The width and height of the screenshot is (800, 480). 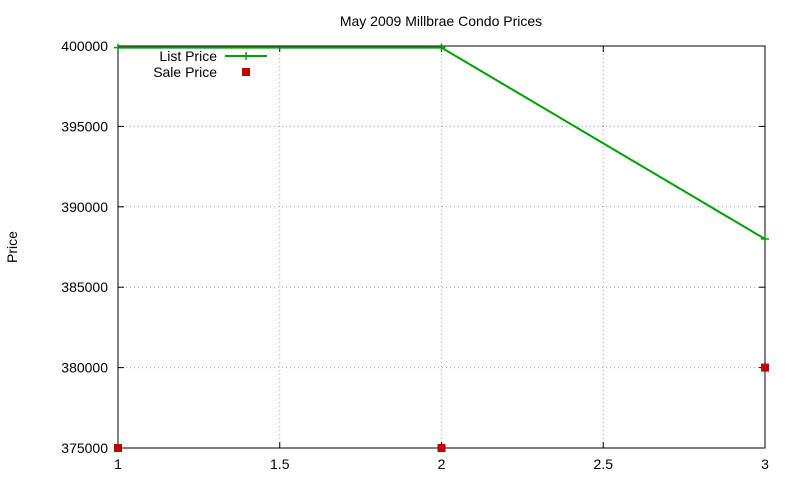 What do you see at coordinates (84, 126) in the screenshot?
I see `y-tick-label: 395000` at bounding box center [84, 126].